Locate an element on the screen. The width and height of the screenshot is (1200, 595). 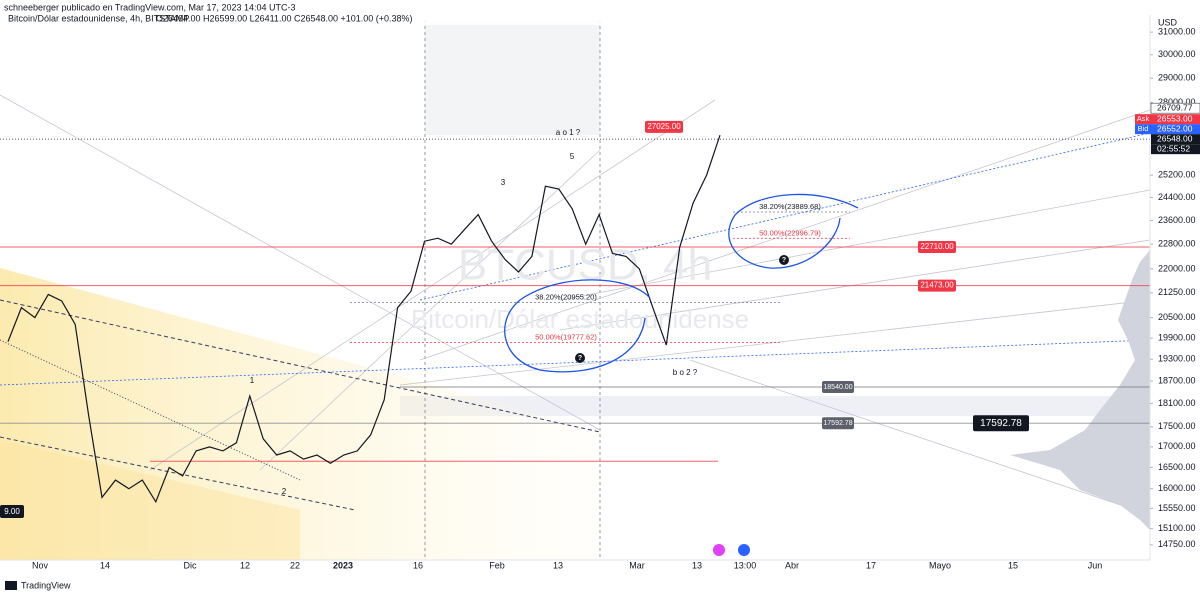
y-tick-label: 22000.00 is located at coordinates (1177, 268).